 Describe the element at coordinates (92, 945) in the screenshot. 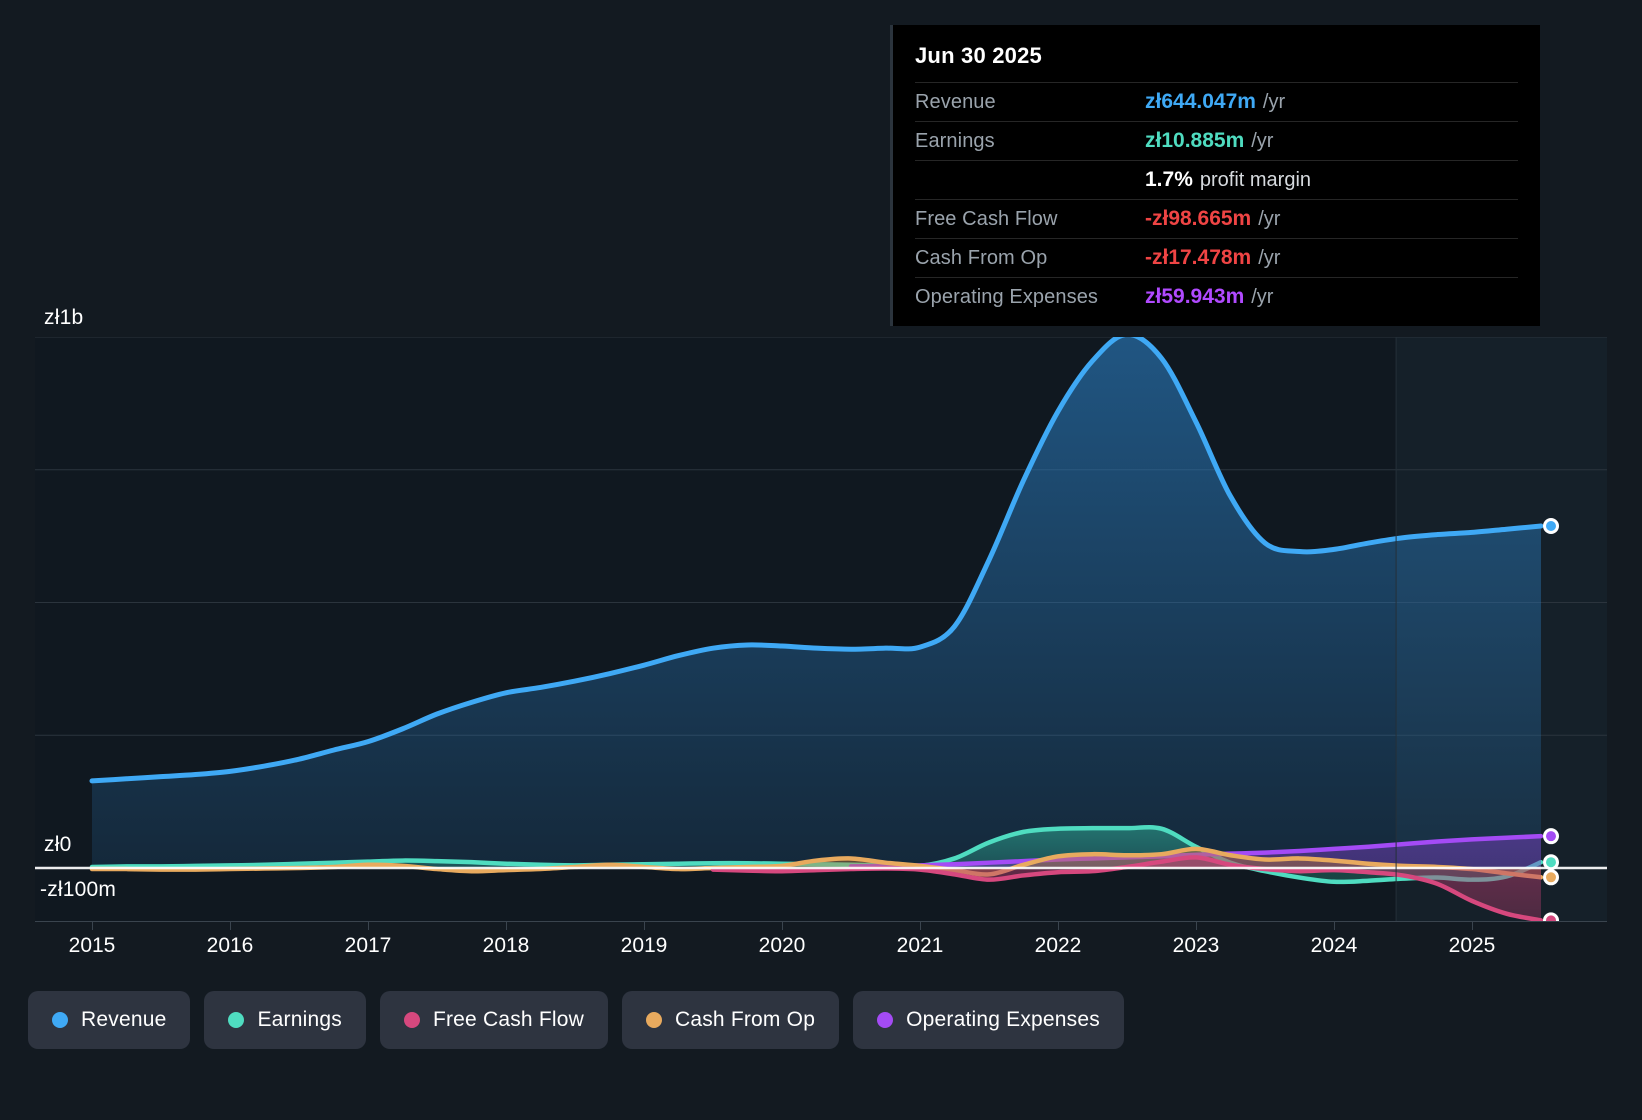

I see `x-axis-label: 2015` at that location.